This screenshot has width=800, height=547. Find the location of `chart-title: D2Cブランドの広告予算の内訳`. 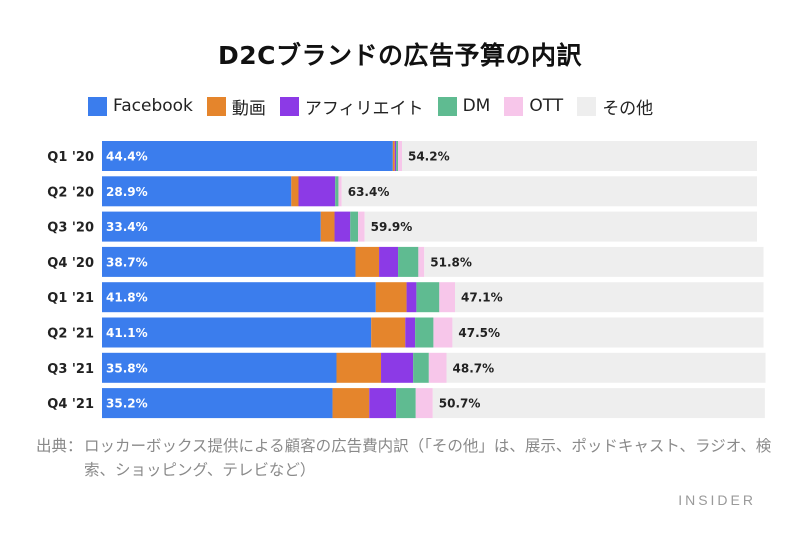

chart-title: D2Cブランドの広告予算の内訳 is located at coordinates (400, 55).